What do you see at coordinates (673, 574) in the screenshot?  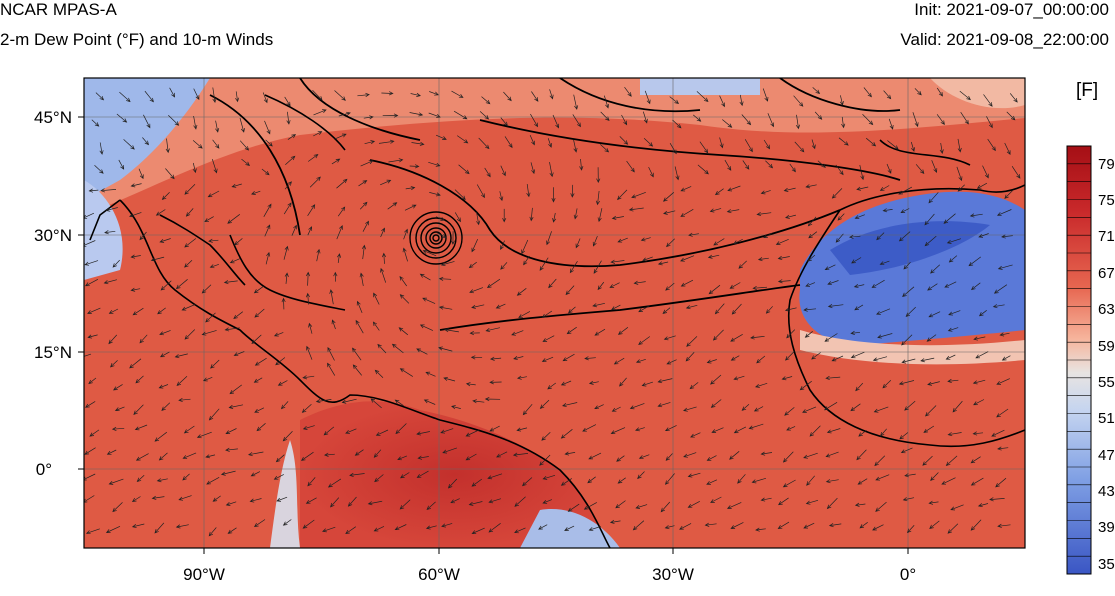 I see `lon-label-30w: 30°W` at bounding box center [673, 574].